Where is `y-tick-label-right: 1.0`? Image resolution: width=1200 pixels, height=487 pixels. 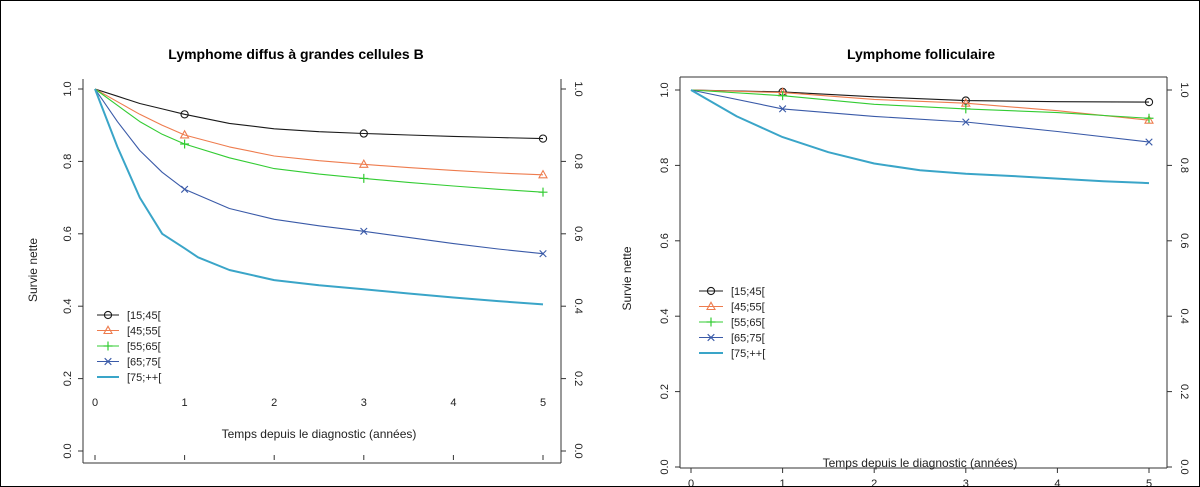
y-tick-label-right: 1.0 is located at coordinates (578, 88).